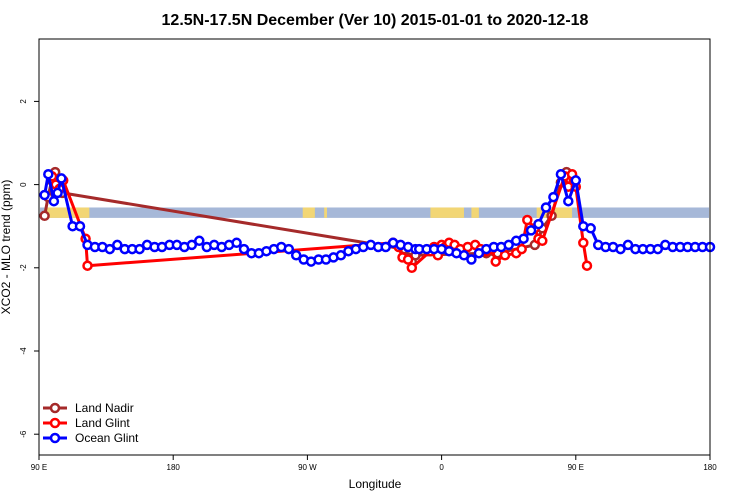 This screenshot has width=750, height=500. I want to click on y-tick-label: -2, so click(23, 268).